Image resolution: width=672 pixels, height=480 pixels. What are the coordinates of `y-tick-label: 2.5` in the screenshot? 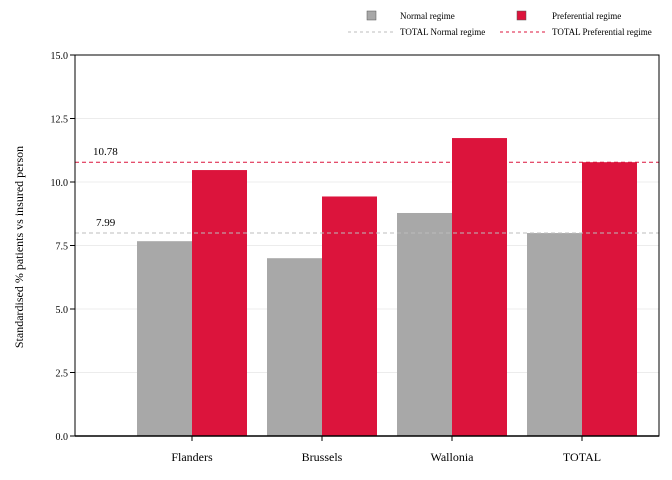 It's located at (62, 374).